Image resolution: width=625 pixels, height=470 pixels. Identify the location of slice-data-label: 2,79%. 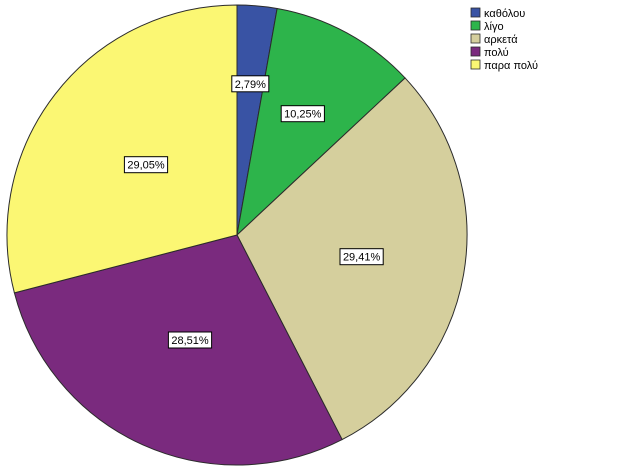
(250, 84).